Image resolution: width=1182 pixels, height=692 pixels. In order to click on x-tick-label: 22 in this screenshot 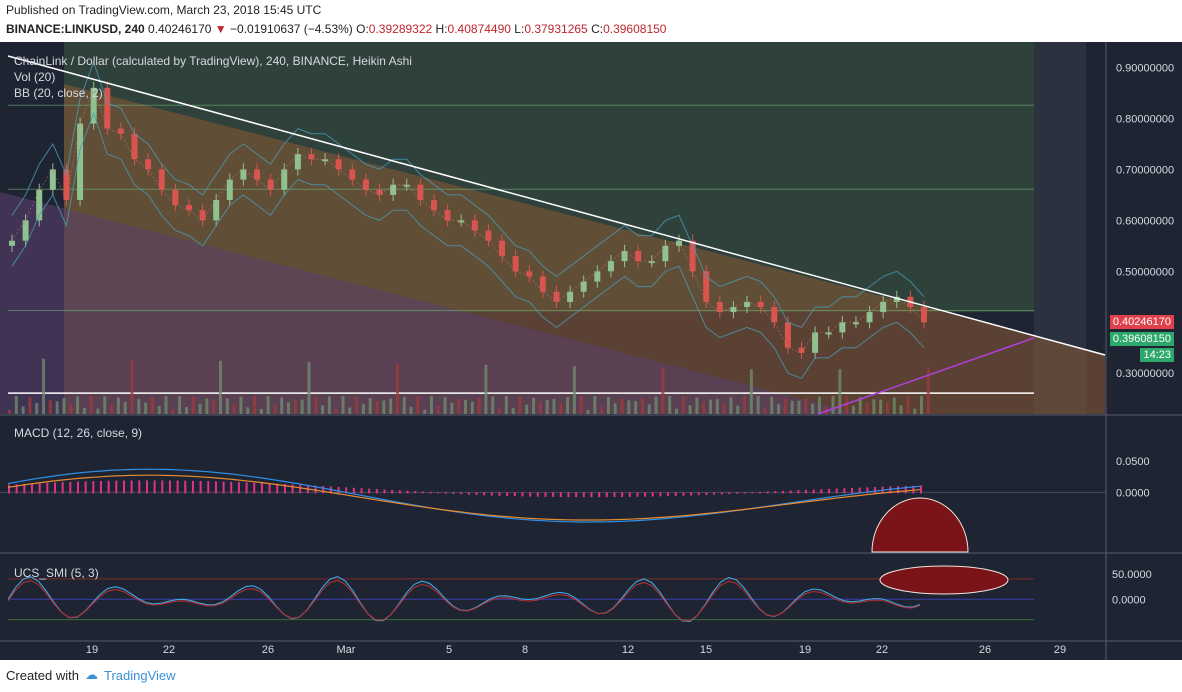, I will do `click(169, 650)`.